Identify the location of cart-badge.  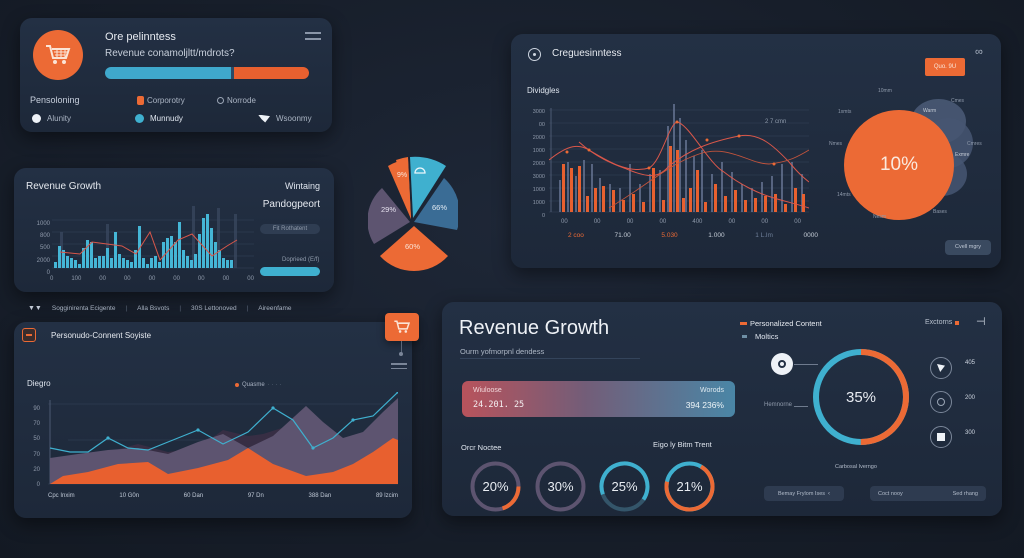
(58, 55).